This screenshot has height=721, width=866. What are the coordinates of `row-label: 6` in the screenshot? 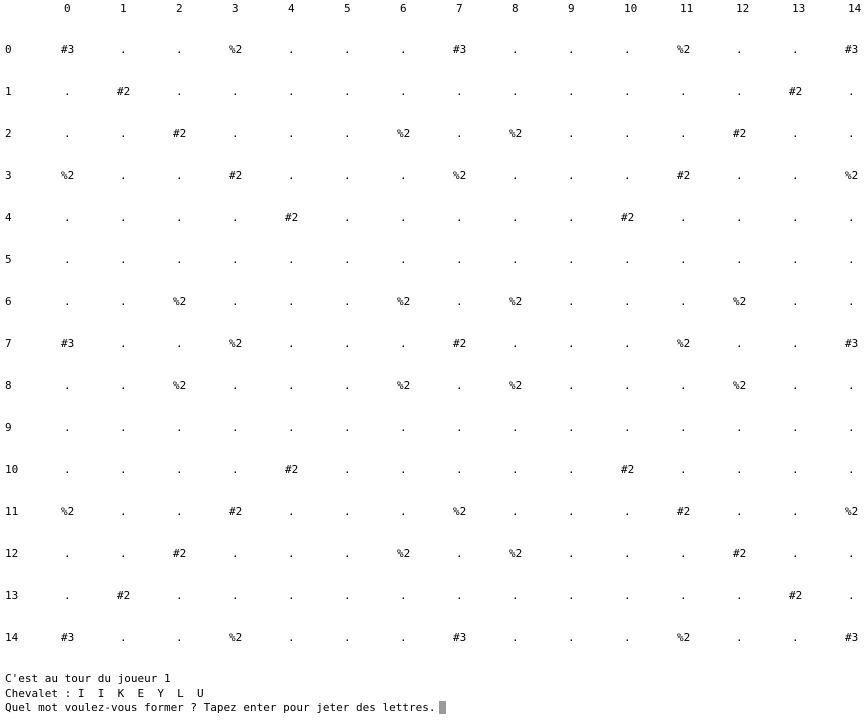 It's located at (8, 301).